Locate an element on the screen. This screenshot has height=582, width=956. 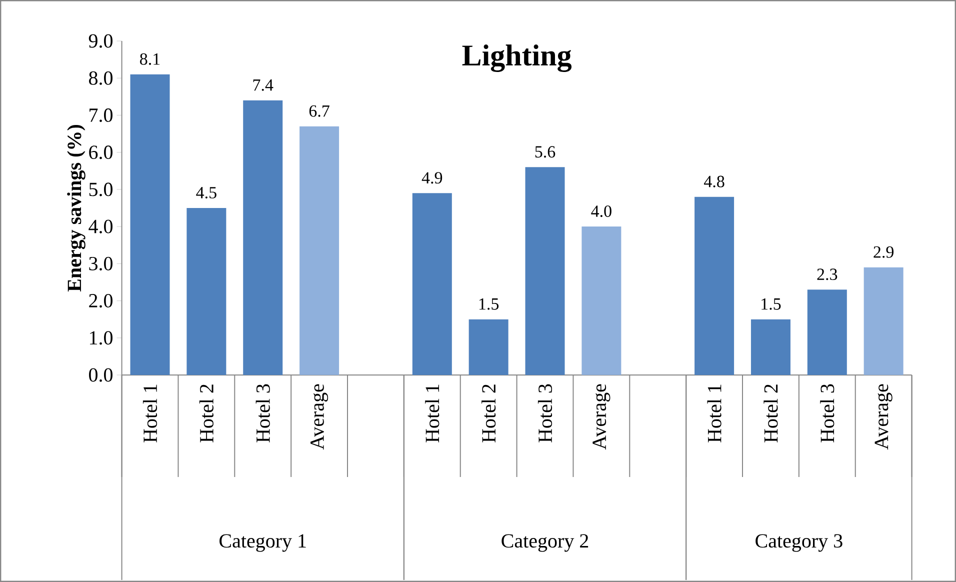
y-tick-label: 8.0 is located at coordinates (100, 78).